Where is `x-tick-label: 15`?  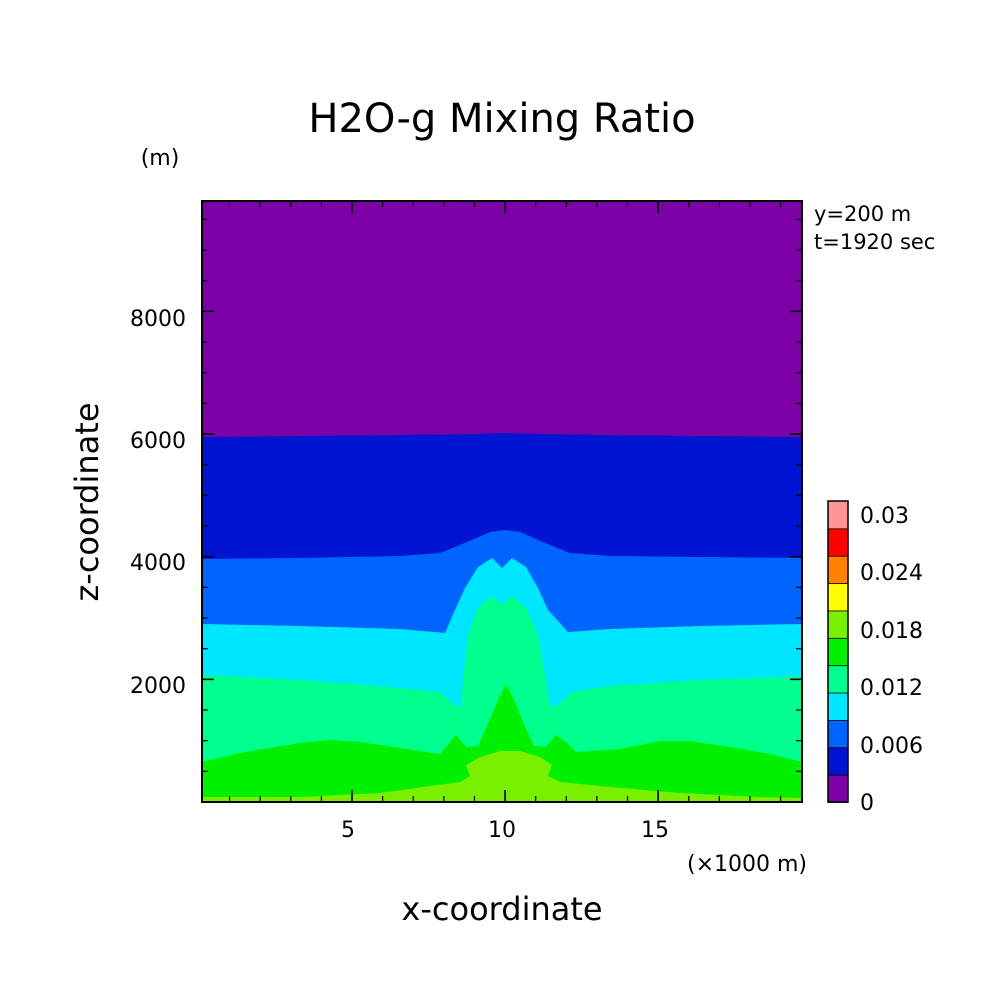
x-tick-label: 15 is located at coordinates (655, 830).